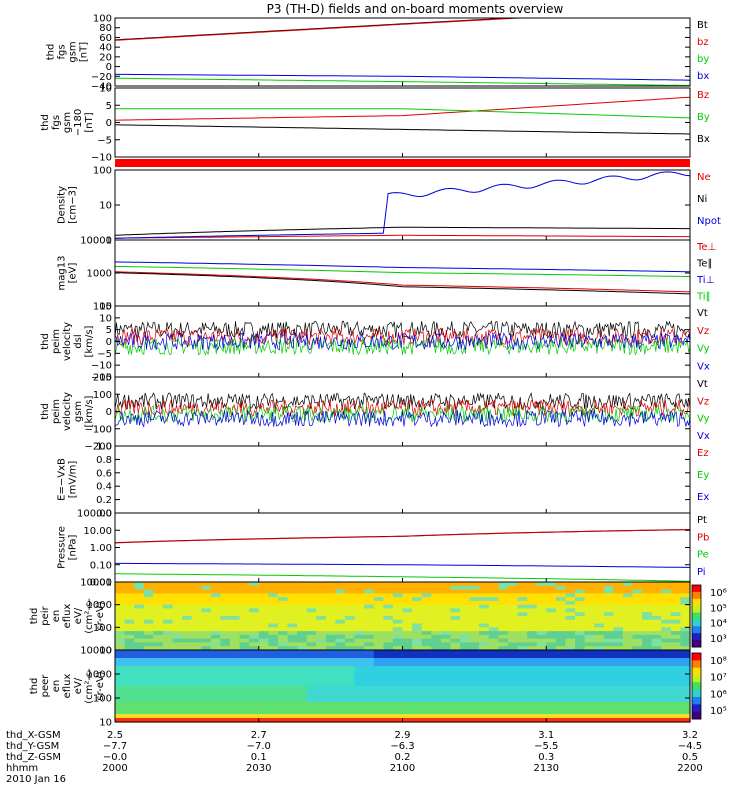 The height and width of the screenshot is (800, 750). Describe the element at coordinates (690, 746) in the screenshot. I see `annotation-value: −4.5` at that location.